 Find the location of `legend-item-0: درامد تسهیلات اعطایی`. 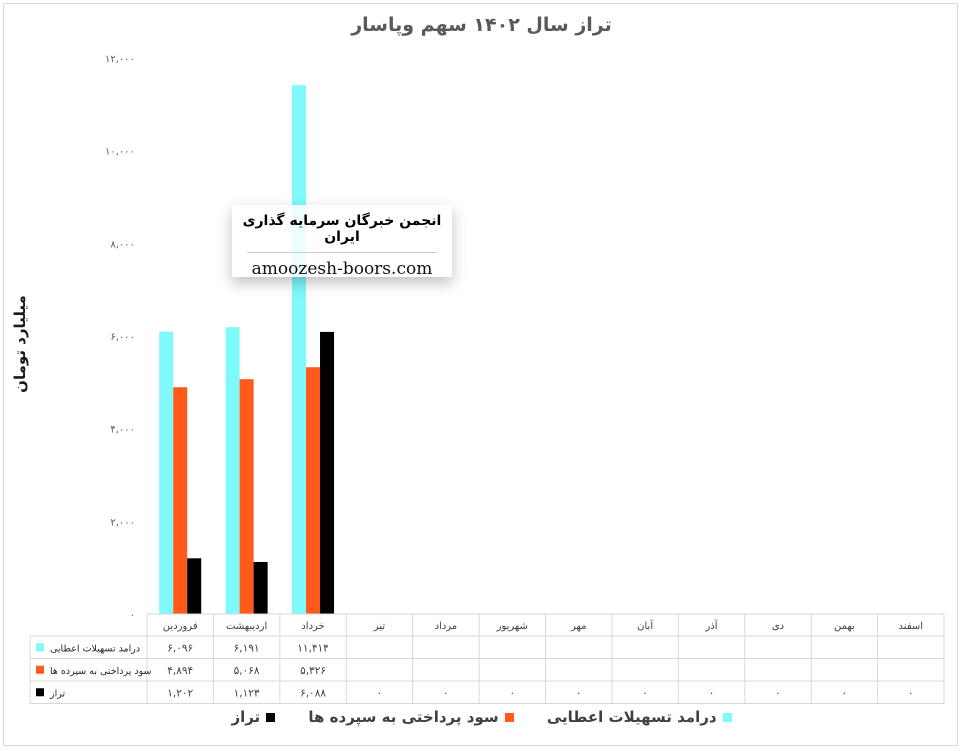

legend-item-0: درامد تسهیلات اعطایی is located at coordinates (639, 717).